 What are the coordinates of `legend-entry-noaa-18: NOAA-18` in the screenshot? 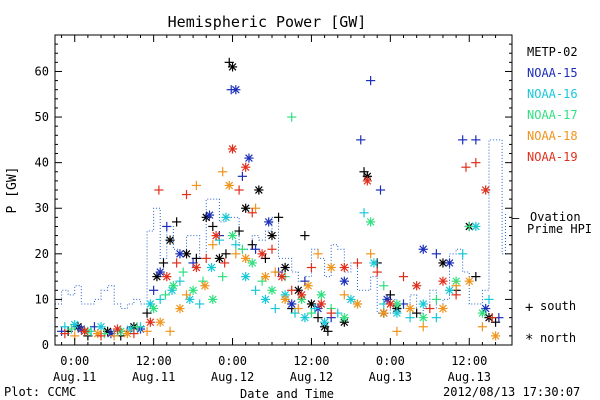 It's located at (552, 136).